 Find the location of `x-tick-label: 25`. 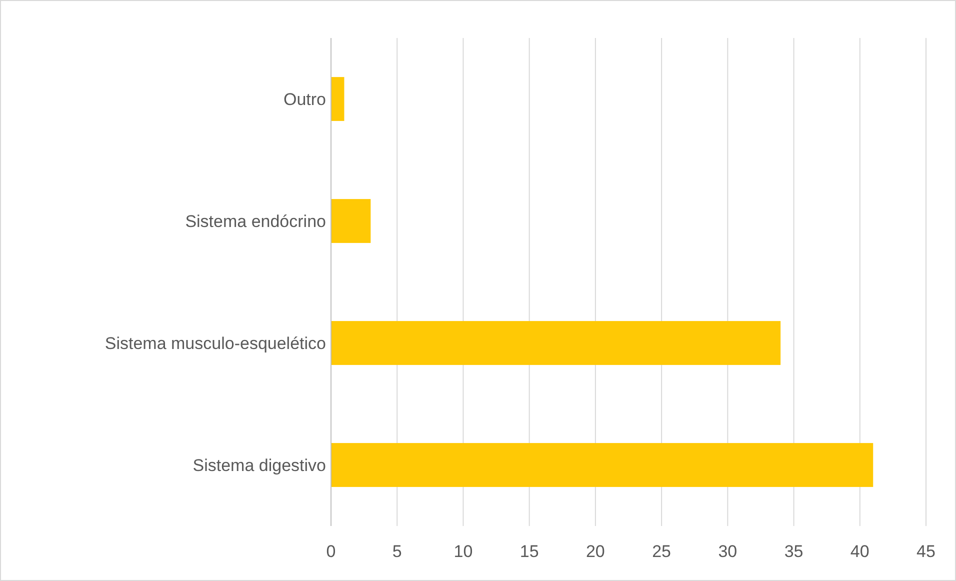

x-tick-label: 25 is located at coordinates (662, 551).